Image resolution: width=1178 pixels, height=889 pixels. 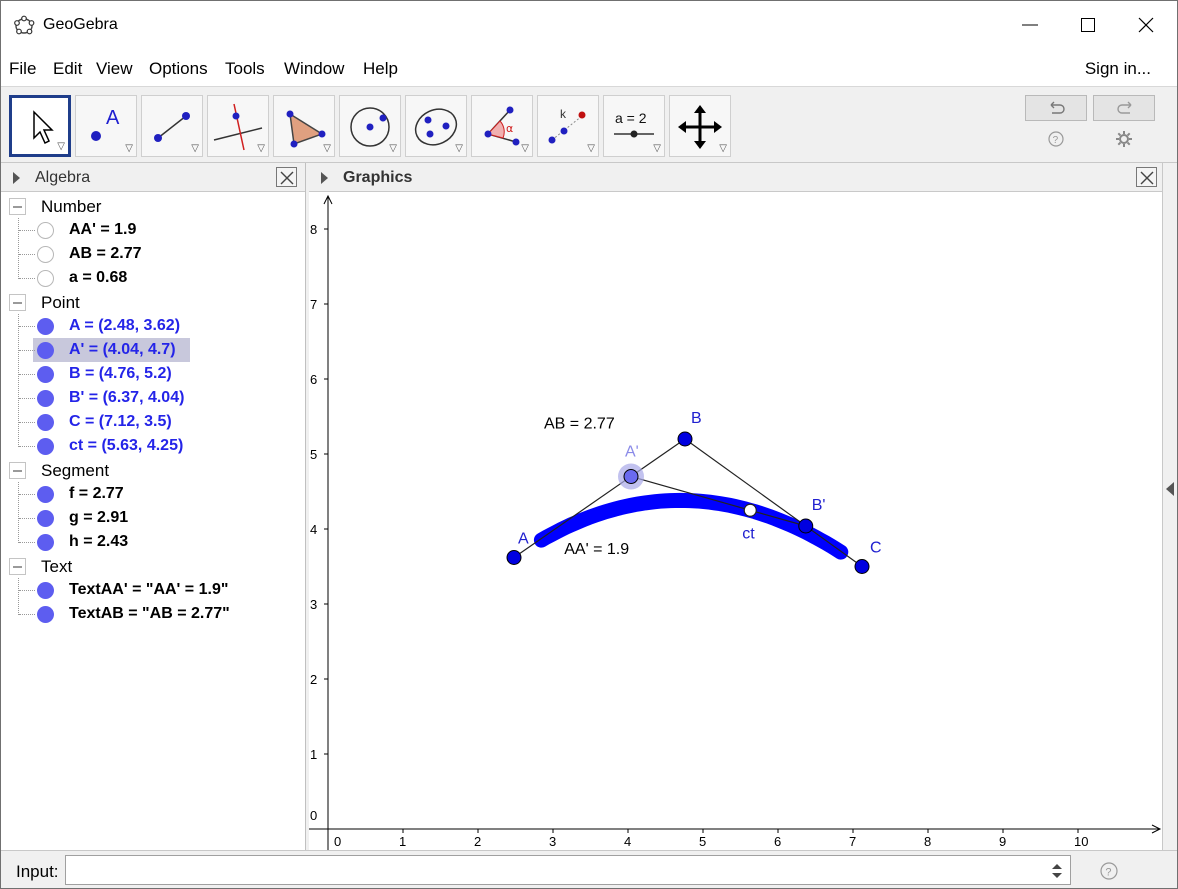 I want to click on minimize-button, so click(x=1030, y=25).